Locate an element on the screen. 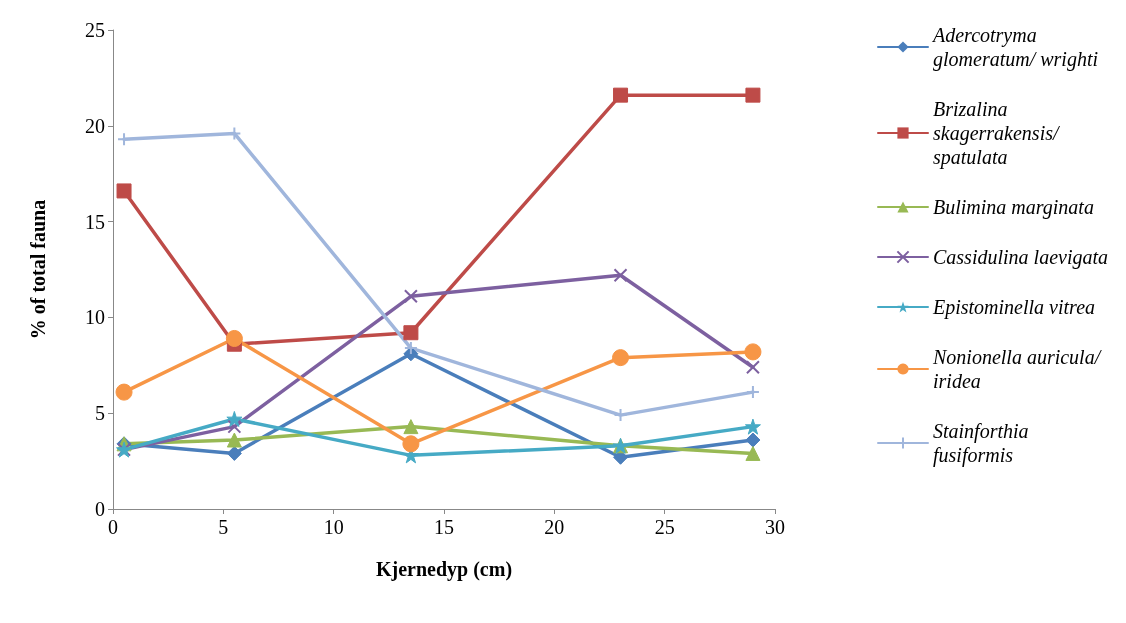 This screenshot has width=1126, height=623. y-tick-label: 20 is located at coordinates (95, 125).